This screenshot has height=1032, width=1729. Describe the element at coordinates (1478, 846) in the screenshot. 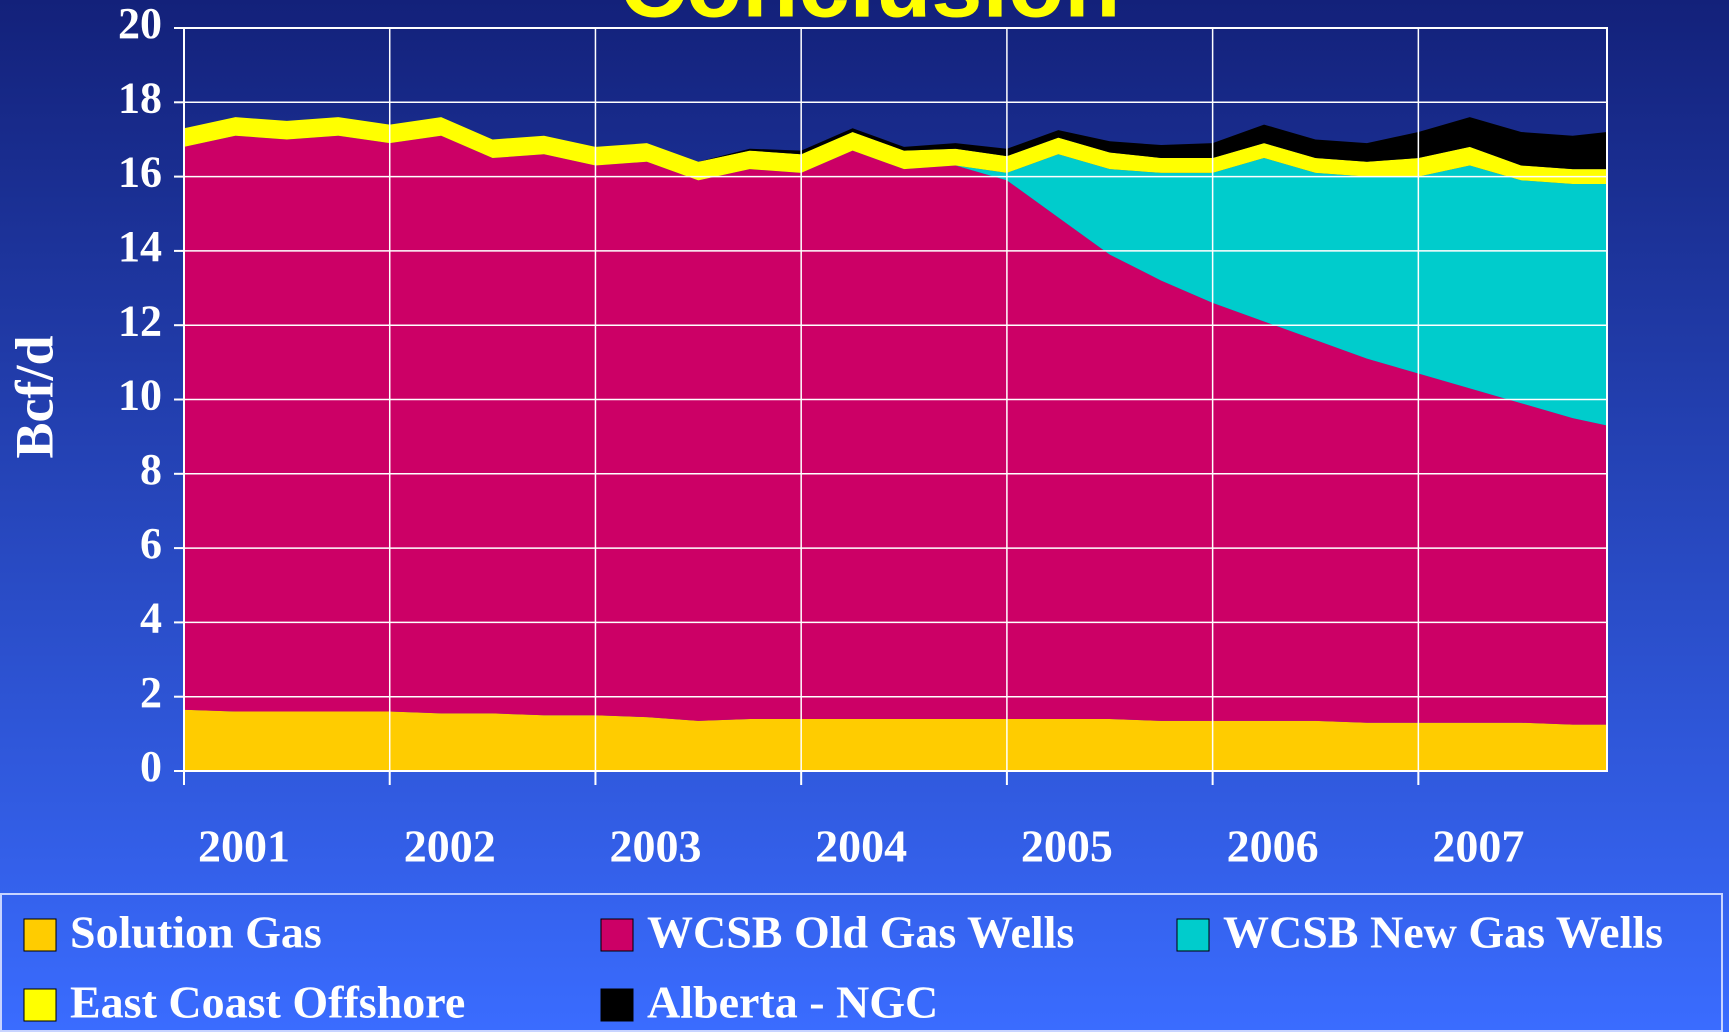

I see `x-tick-label: 2007` at that location.